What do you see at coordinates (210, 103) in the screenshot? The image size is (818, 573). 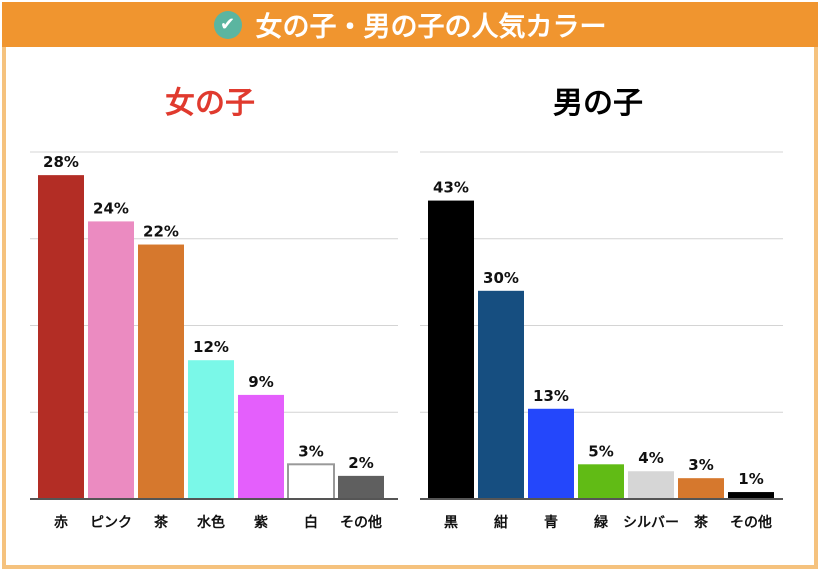 I see `girls-chart-title: 女の子` at bounding box center [210, 103].